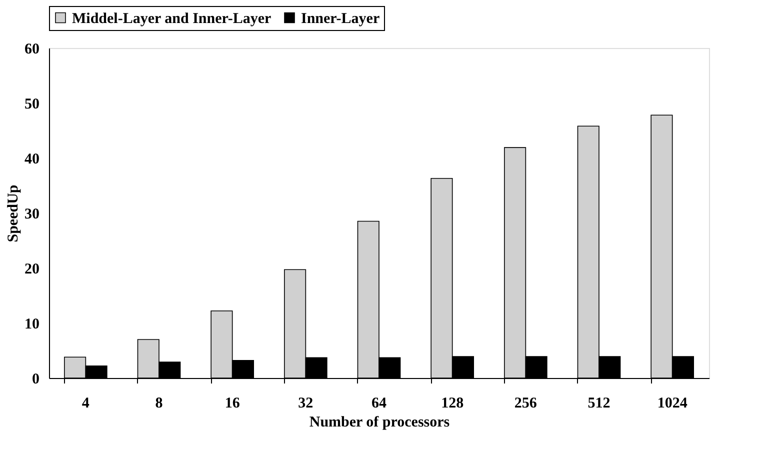 This screenshot has width=777, height=454. I want to click on y-tick-label: 10, so click(32, 324).